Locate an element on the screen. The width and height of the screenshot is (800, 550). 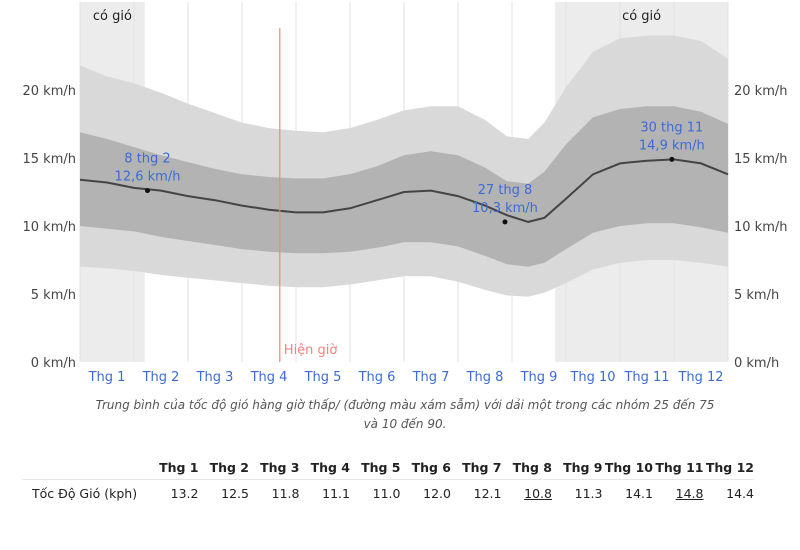
x-tick-label: Thg 5 is located at coordinates (323, 377).